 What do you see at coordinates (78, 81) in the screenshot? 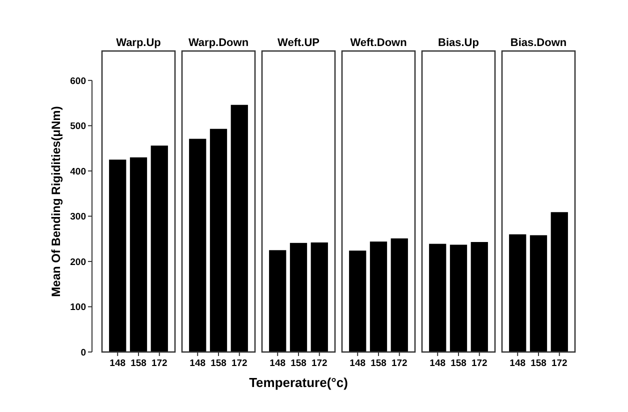
I see `y-tick-label: 600` at bounding box center [78, 81].